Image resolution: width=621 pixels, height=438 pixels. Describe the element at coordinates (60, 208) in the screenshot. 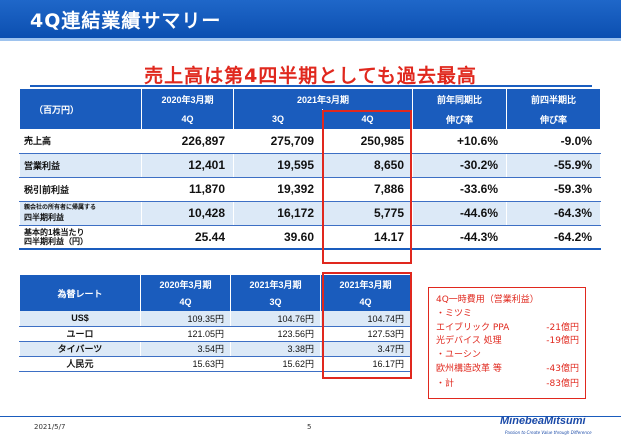

I see `row-label-line-1: 親会社の所有者に帰属する` at that location.